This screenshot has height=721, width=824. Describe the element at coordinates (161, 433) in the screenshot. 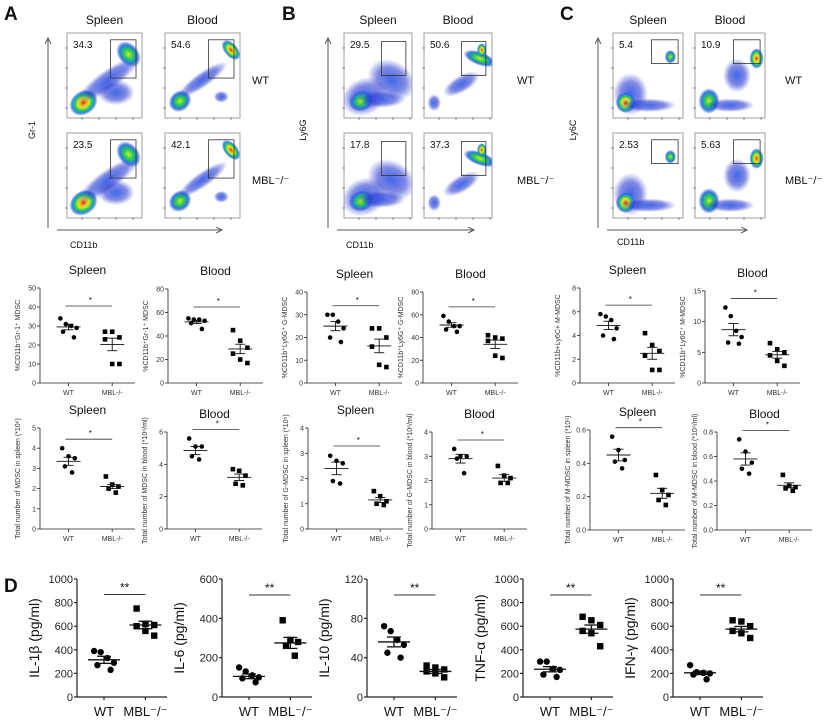

I see `y-tick-label: 6` at that location.